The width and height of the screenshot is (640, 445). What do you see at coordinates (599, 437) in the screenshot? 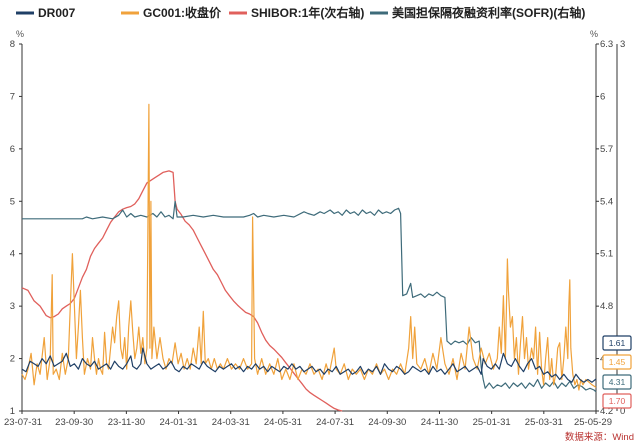
I see `source-note: 数据来源：Wind` at bounding box center [599, 437].